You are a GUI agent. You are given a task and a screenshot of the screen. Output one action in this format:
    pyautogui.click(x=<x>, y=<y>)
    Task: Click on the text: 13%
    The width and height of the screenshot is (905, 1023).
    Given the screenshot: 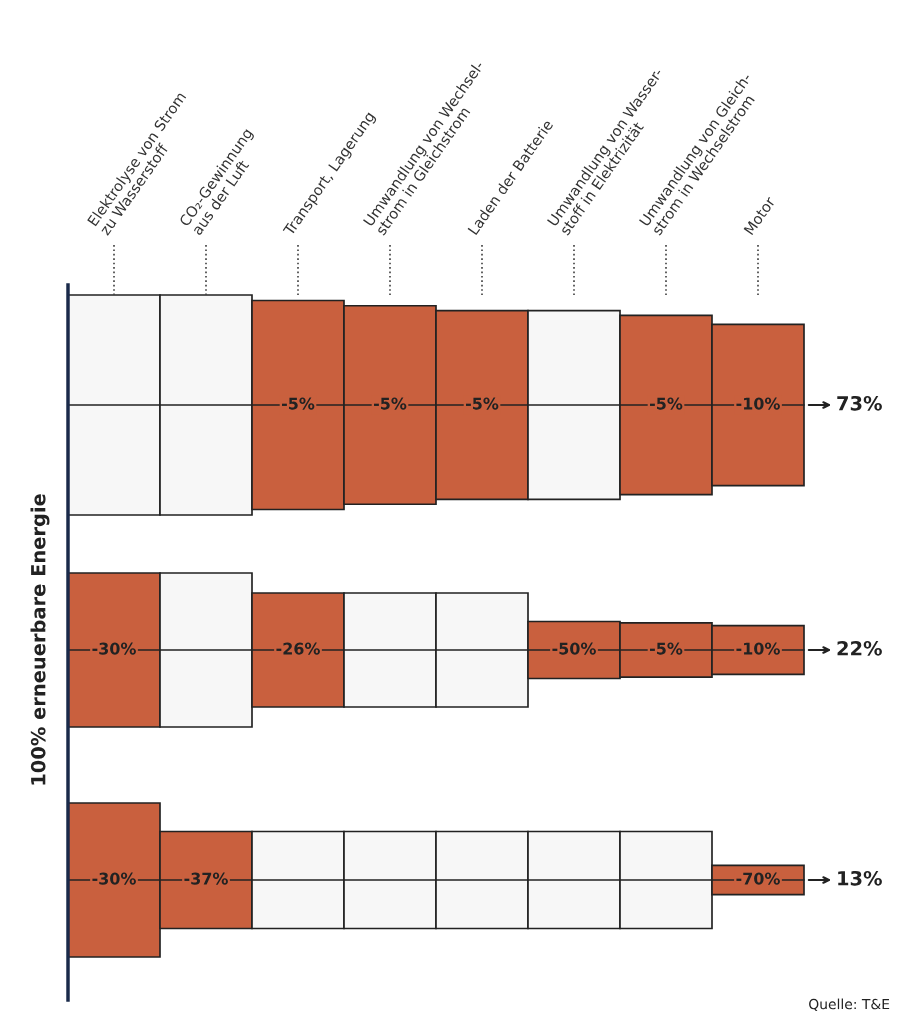 What is the action you would take?
    pyautogui.click(x=860, y=878)
    